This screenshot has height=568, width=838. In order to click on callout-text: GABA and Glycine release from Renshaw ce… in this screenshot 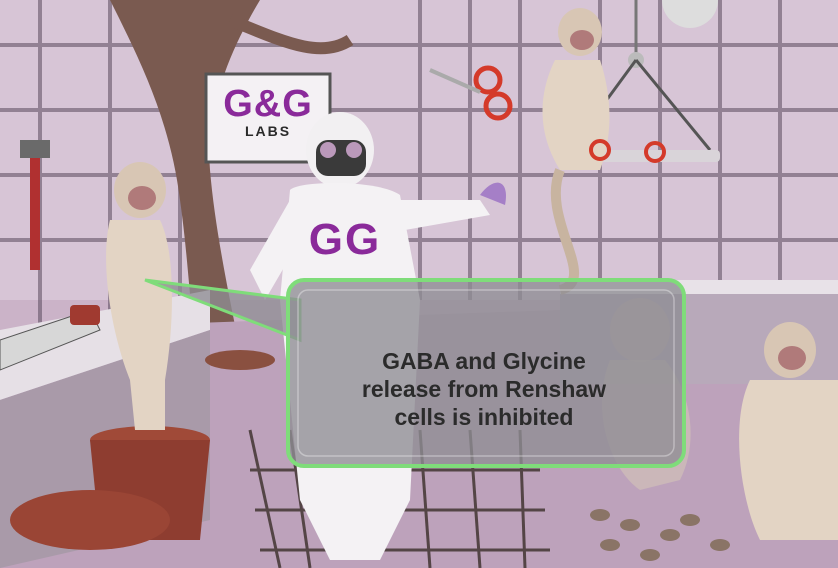, I will do `click(484, 389)`.